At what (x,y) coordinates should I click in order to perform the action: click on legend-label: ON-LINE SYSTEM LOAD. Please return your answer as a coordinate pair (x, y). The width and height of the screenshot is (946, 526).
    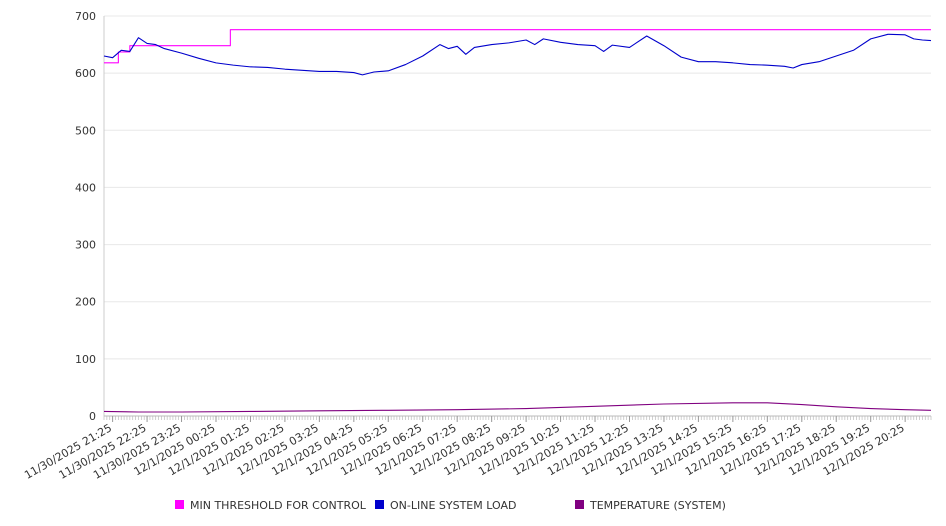
    Looking at the image, I should click on (453, 505).